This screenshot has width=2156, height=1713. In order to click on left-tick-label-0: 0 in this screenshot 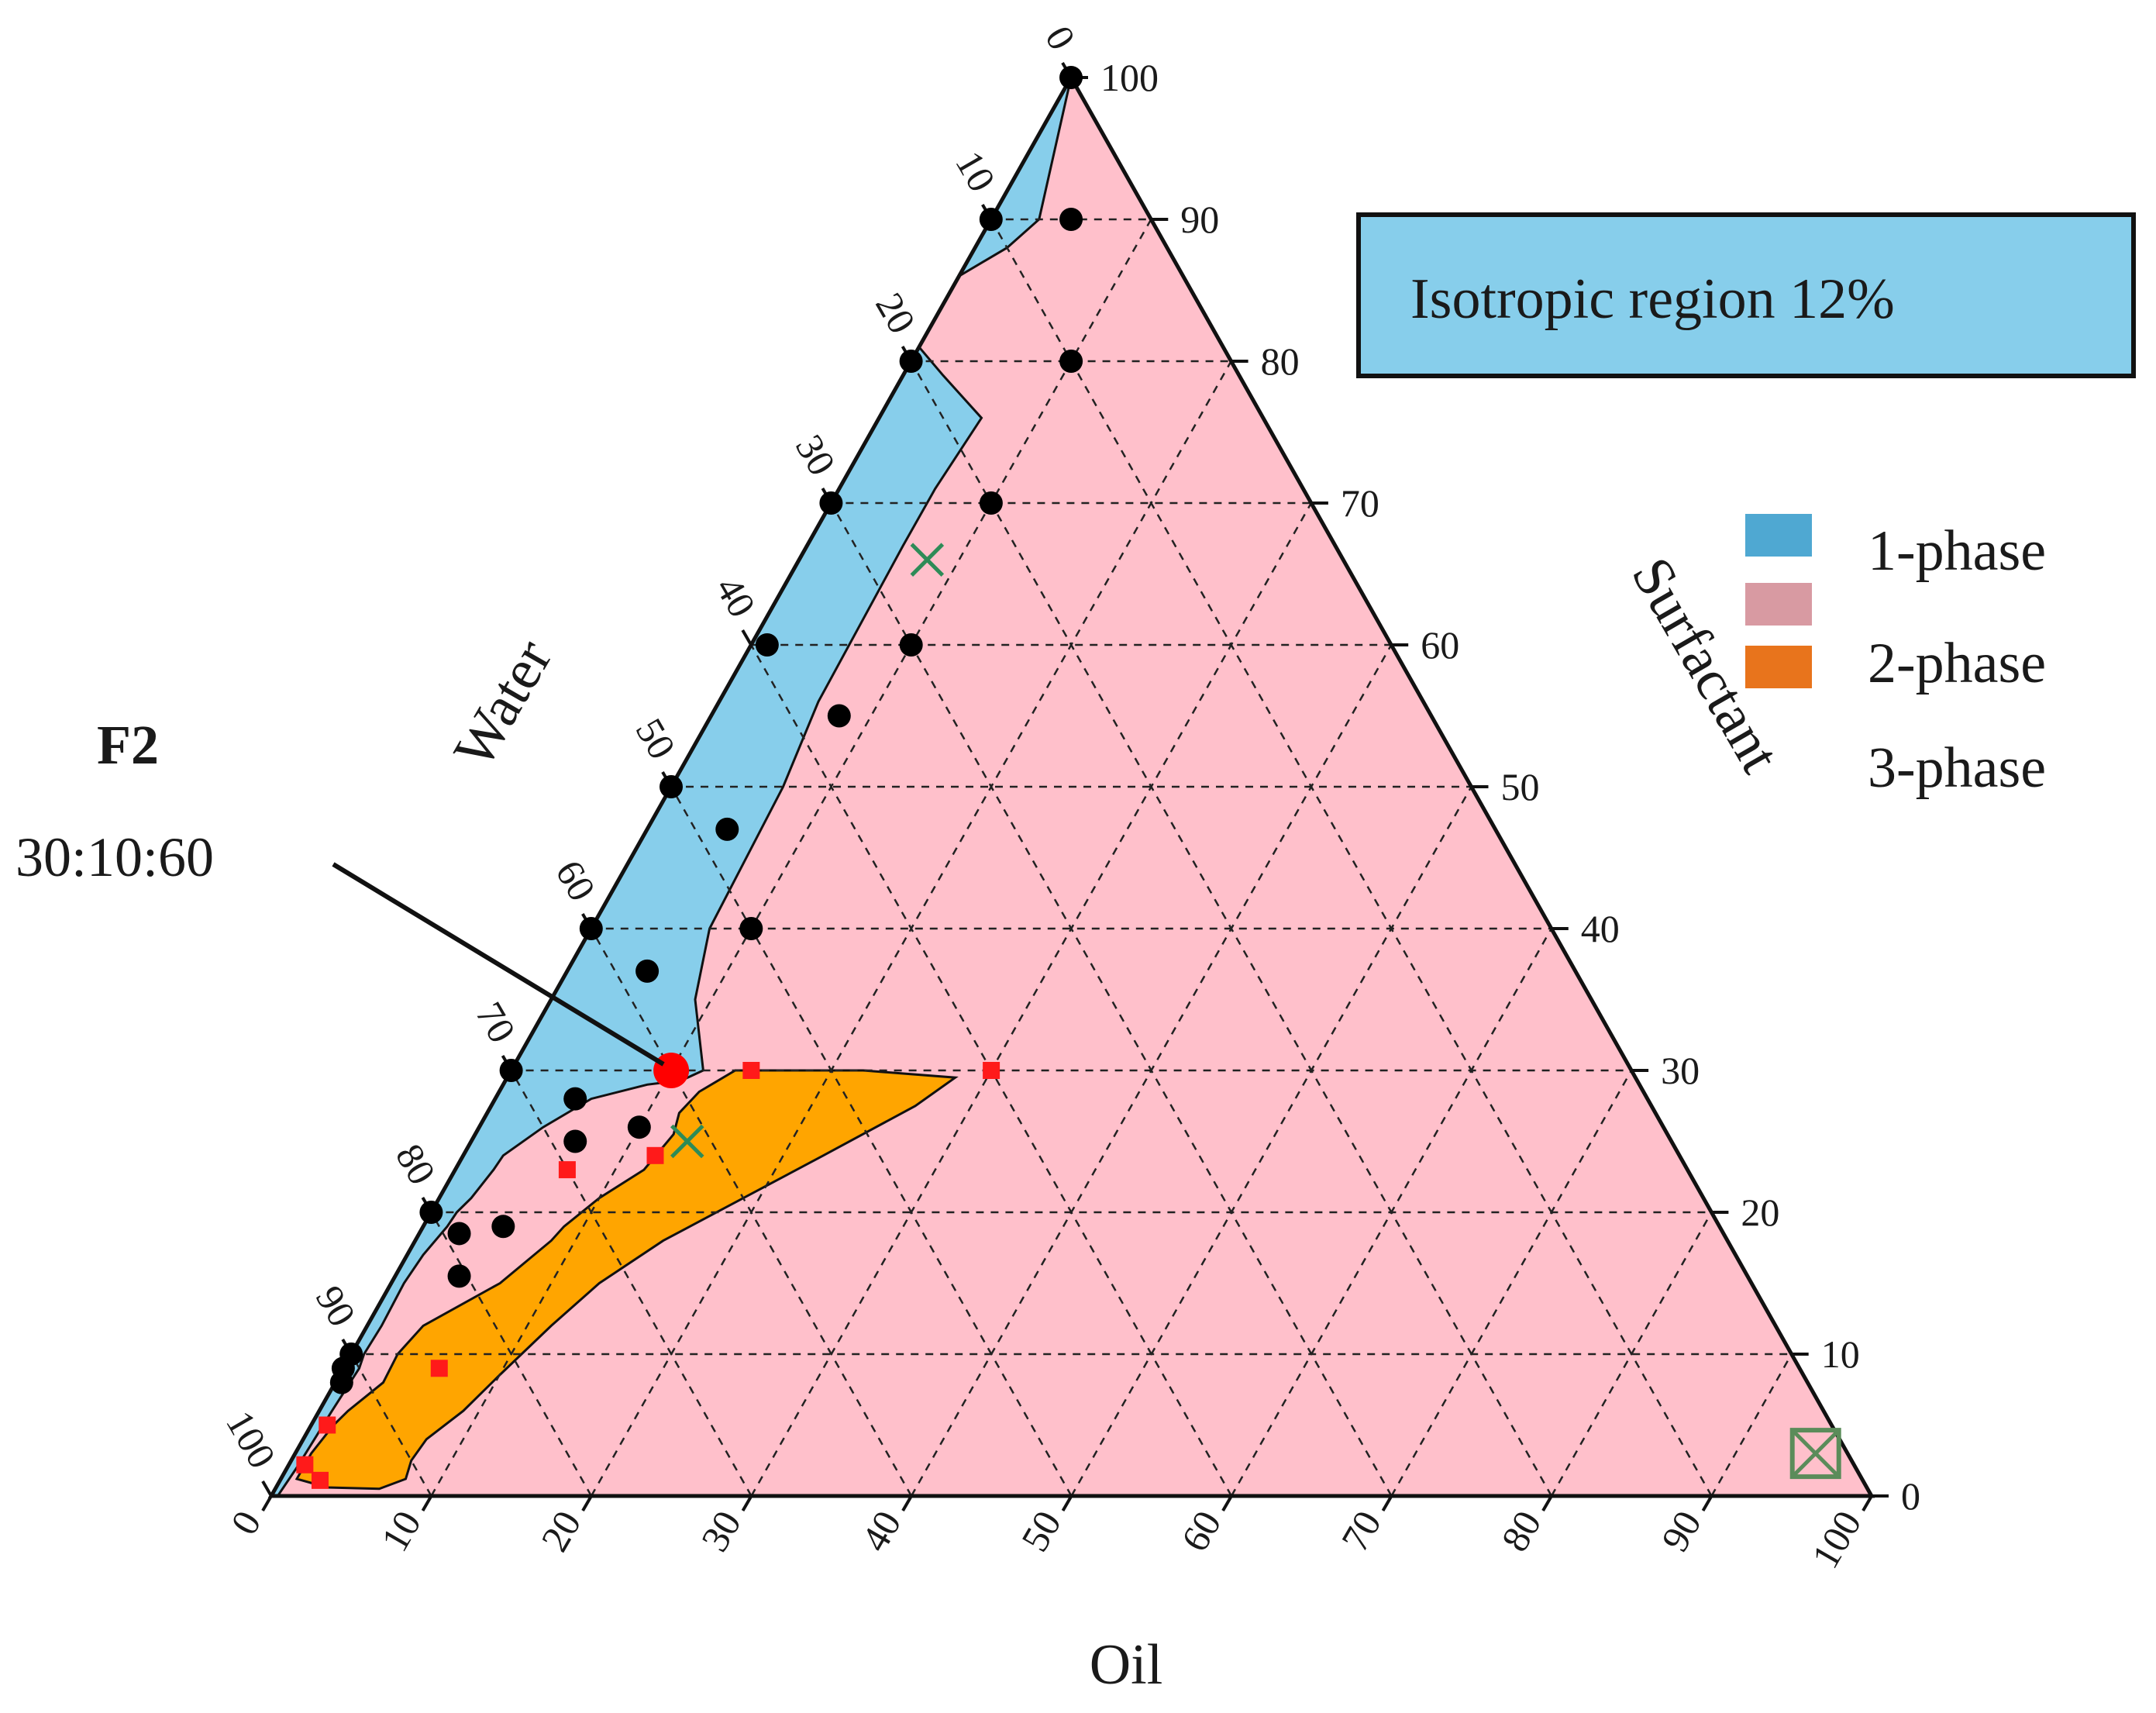, I will do `click(1060, 38)`.